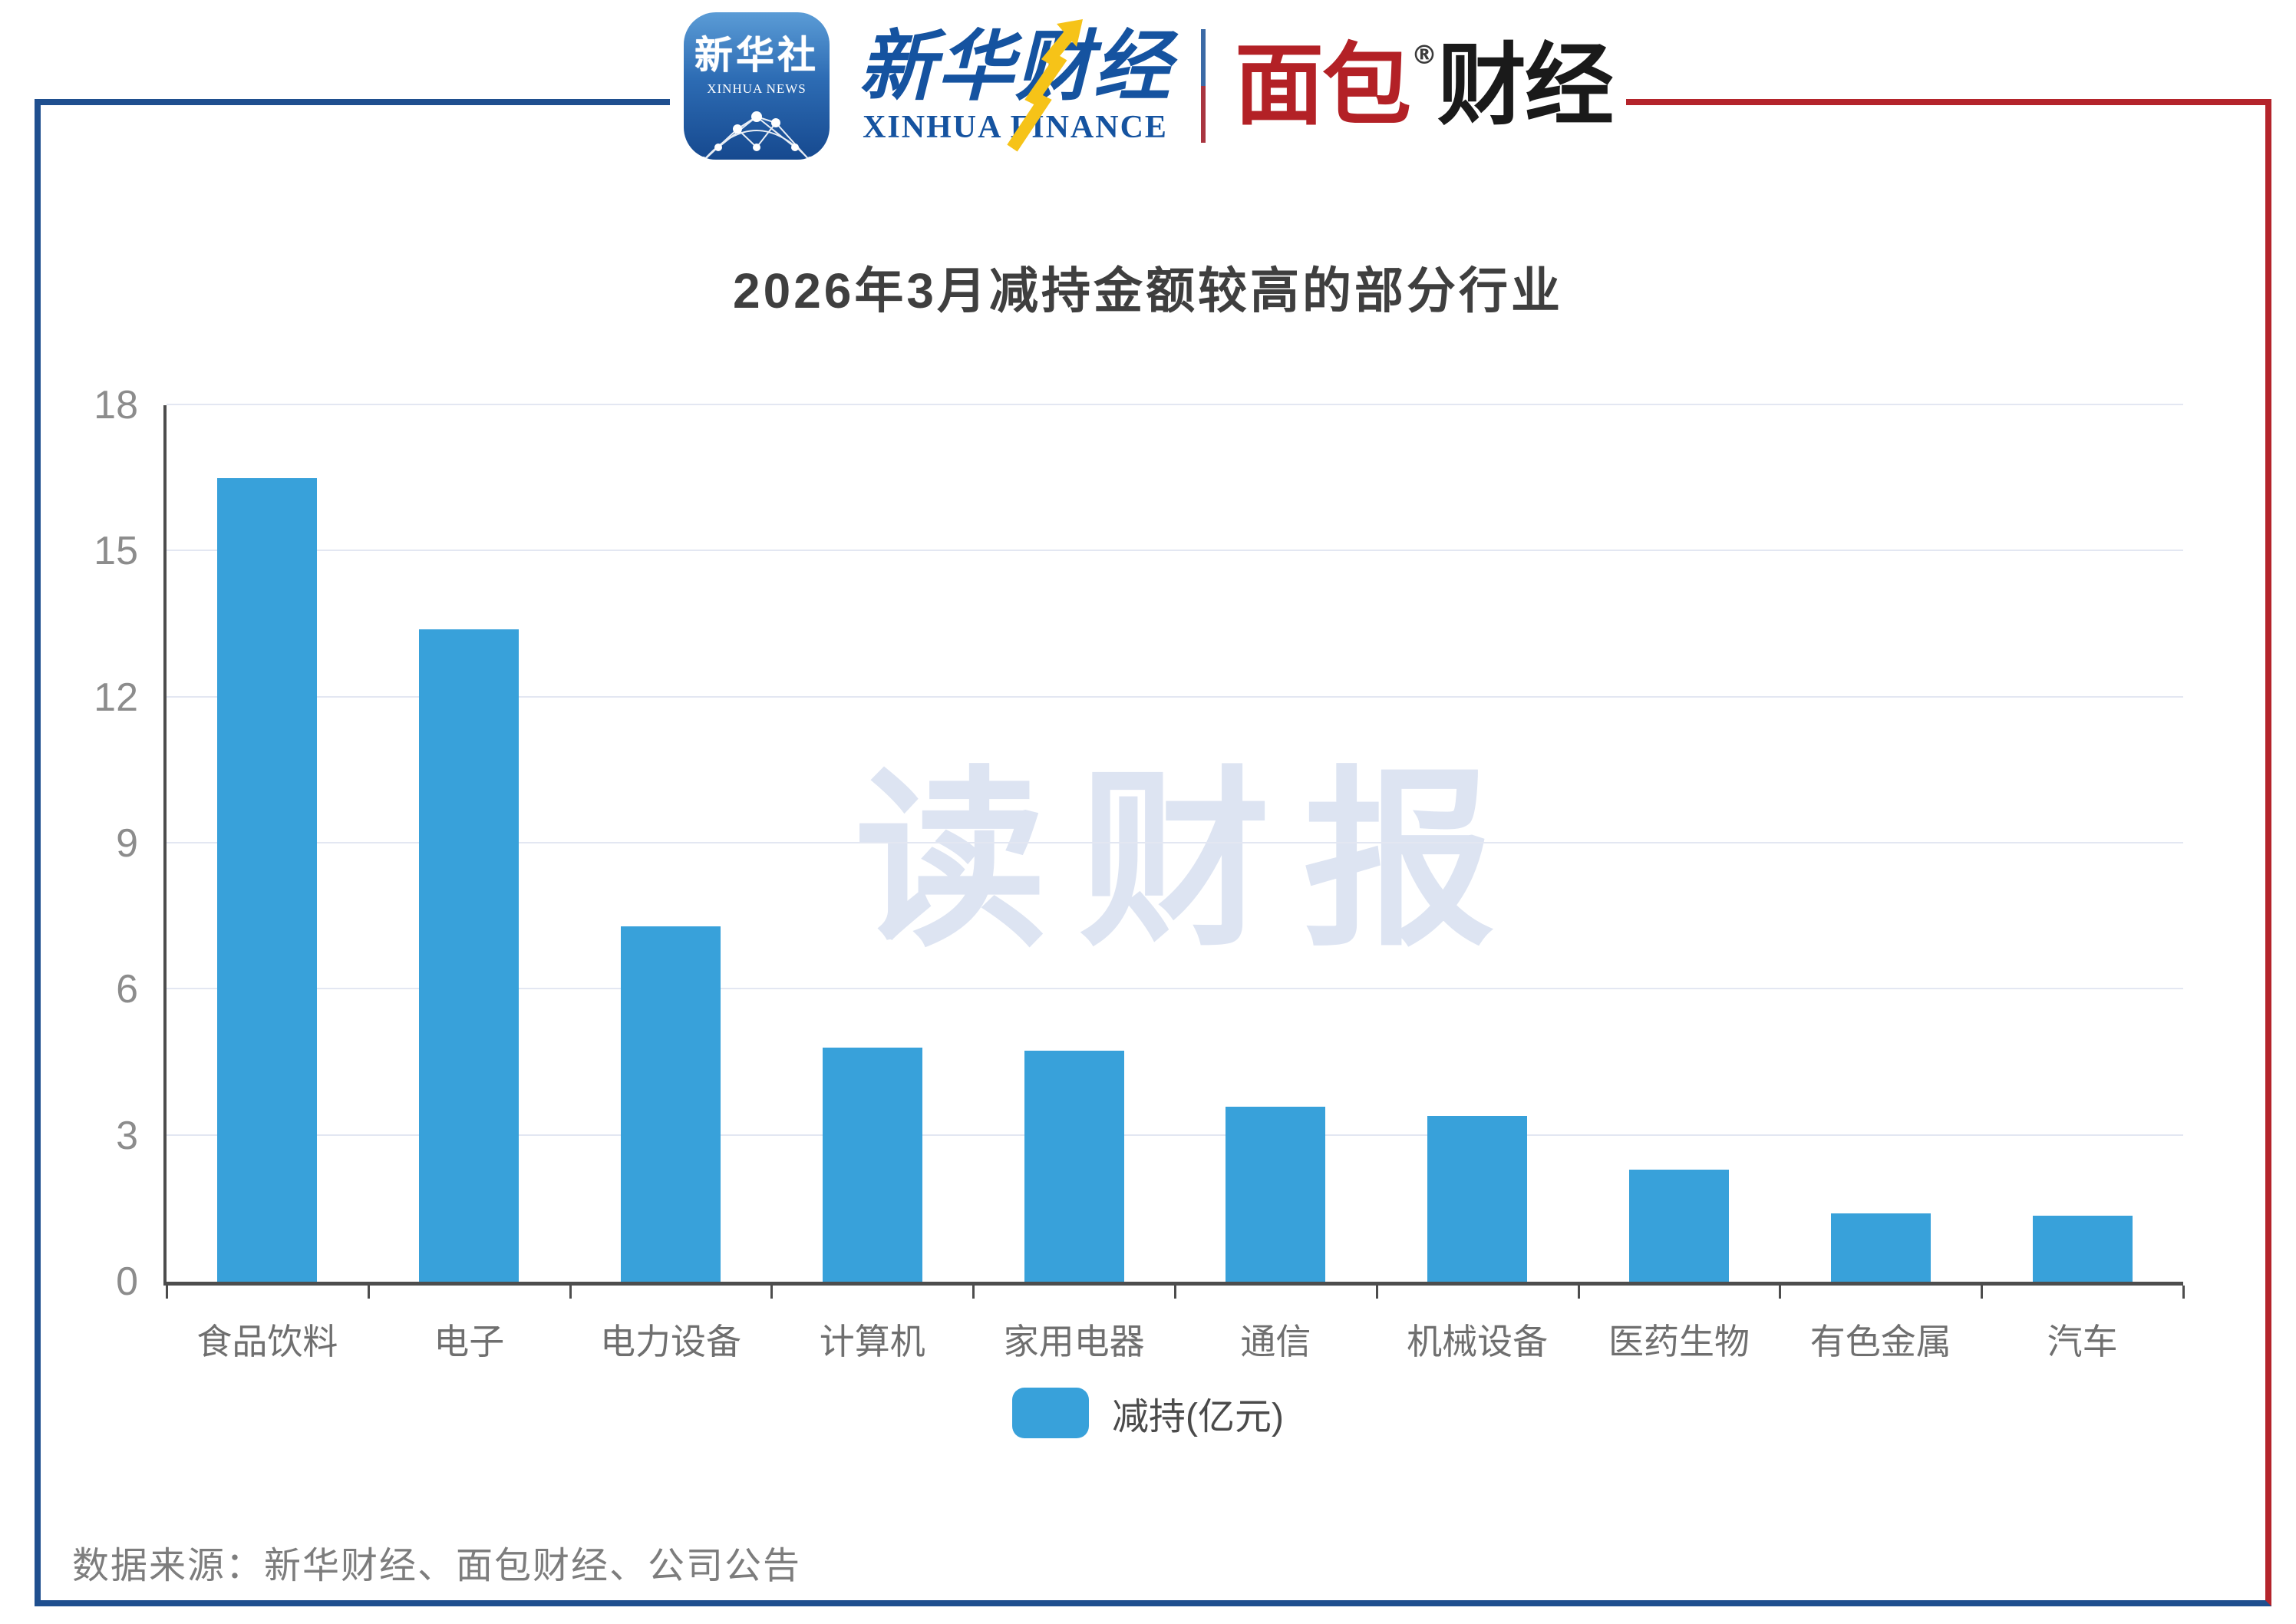 The width and height of the screenshot is (2296, 1624). Describe the element at coordinates (437, 1566) in the screenshot. I see `data-source: 数据来源：新华财经、面包财经、公司公告` at that location.